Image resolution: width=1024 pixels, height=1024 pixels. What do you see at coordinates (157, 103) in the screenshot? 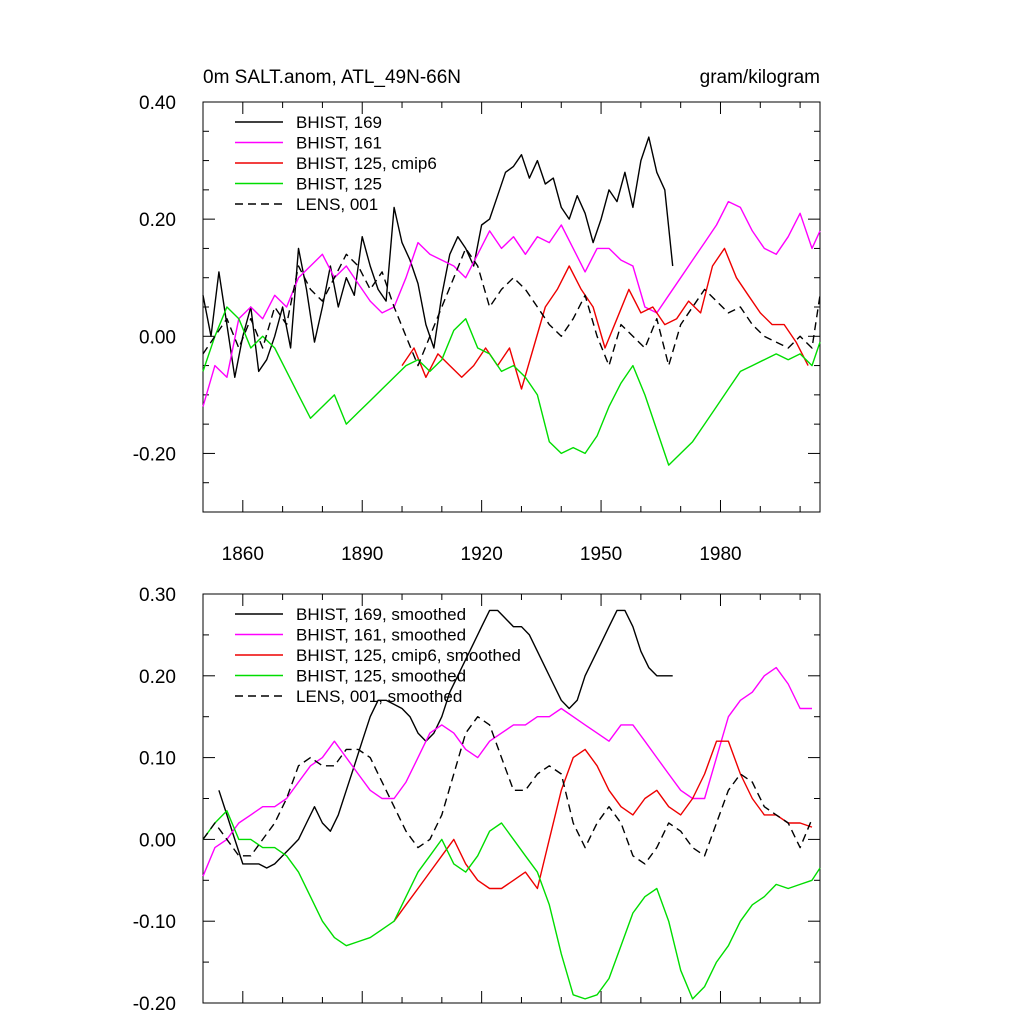
I see `y-tick-label: 0.40` at bounding box center [157, 103].